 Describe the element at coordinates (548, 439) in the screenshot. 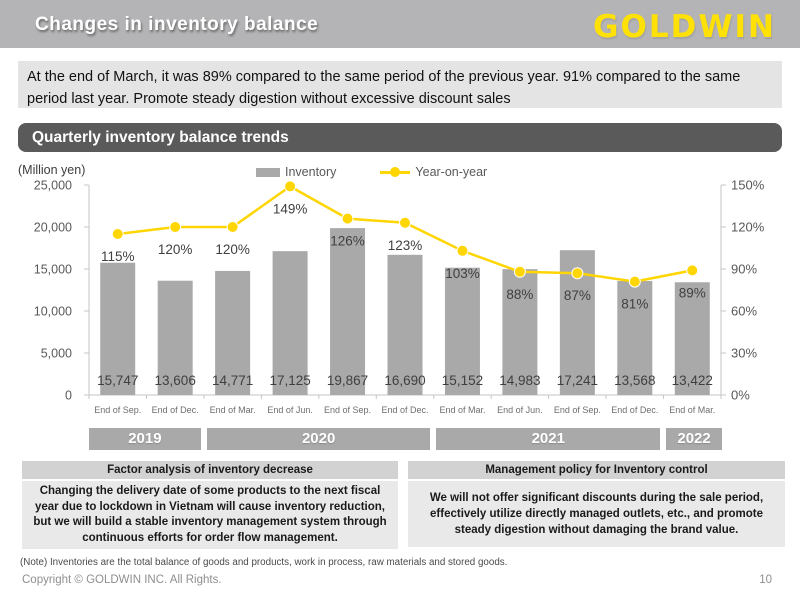

I see `year-band-2021: 2021` at that location.